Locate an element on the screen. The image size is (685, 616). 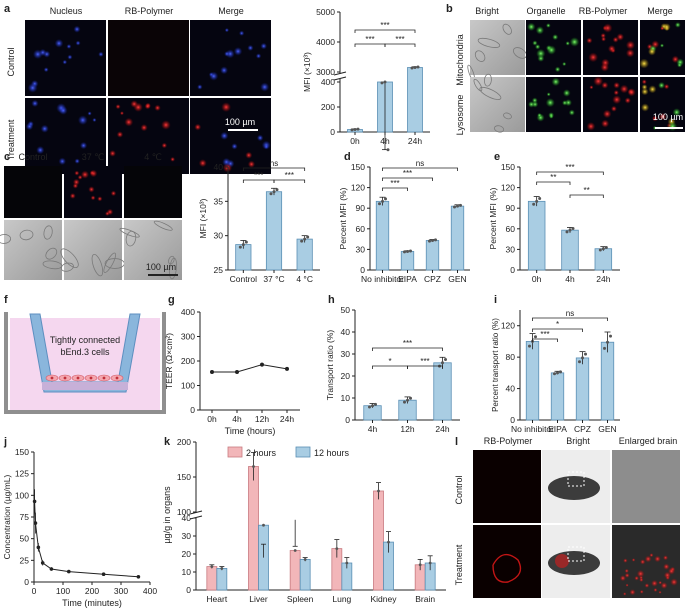
j-y-tick-label: 75 is located at coordinates (25, 517).